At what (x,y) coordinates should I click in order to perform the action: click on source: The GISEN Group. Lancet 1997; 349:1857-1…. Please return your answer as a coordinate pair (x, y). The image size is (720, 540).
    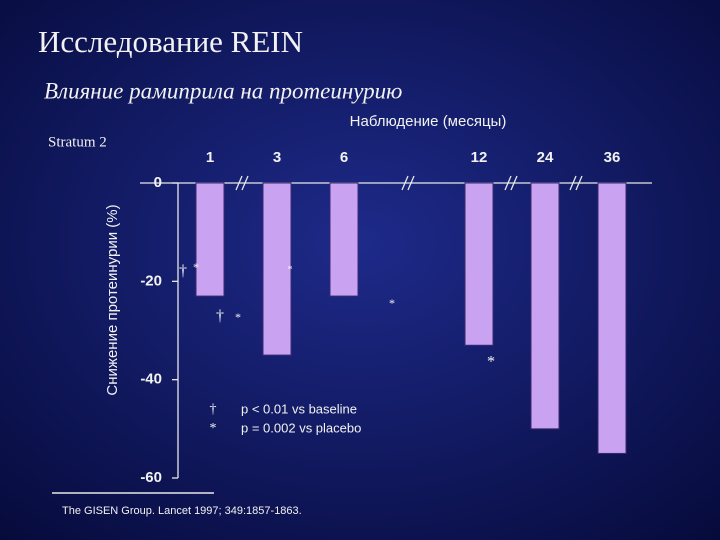
    Looking at the image, I should click on (182, 511).